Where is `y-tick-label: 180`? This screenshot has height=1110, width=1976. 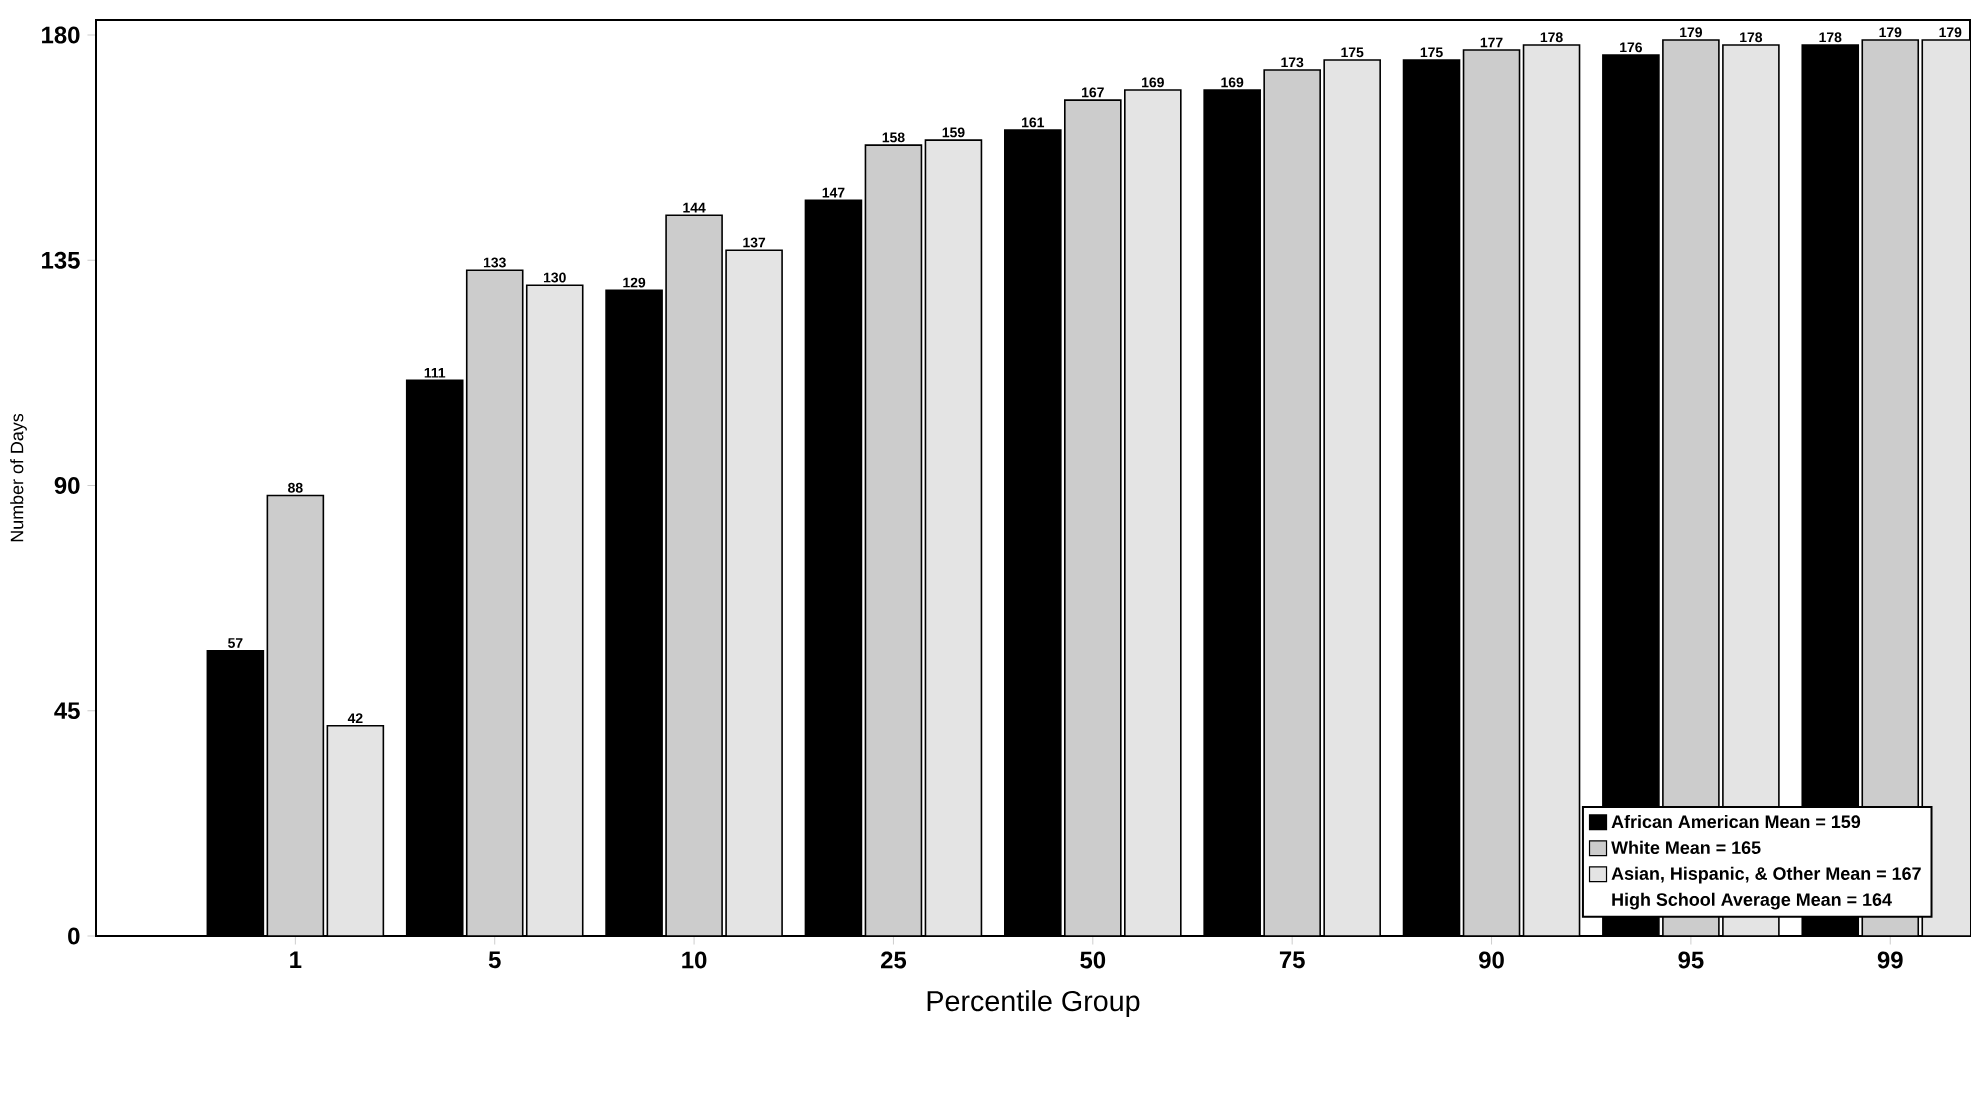
y-tick-label: 180 is located at coordinates (61, 35).